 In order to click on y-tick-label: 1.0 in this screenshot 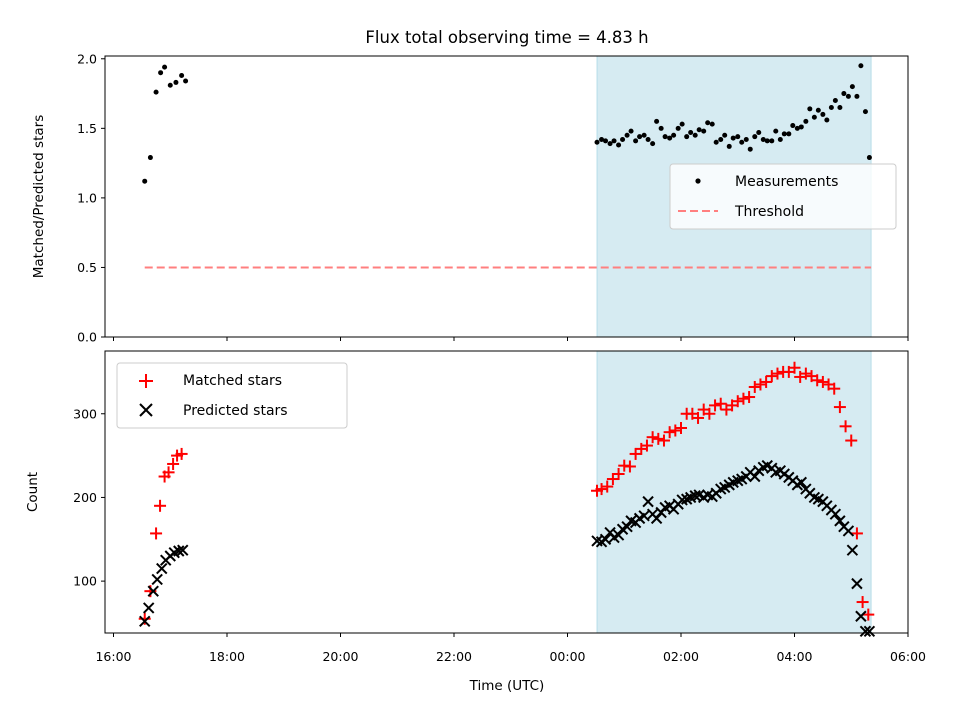, I will do `click(87, 197)`.